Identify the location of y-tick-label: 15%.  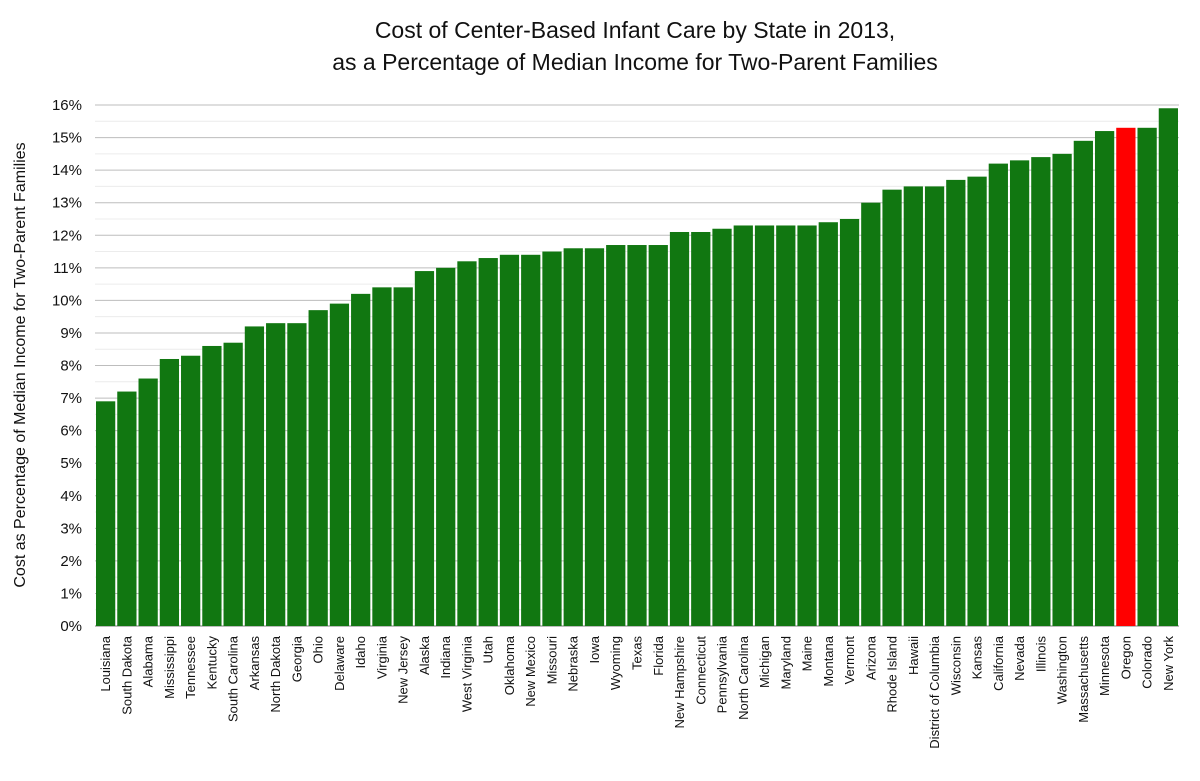
(67, 138).